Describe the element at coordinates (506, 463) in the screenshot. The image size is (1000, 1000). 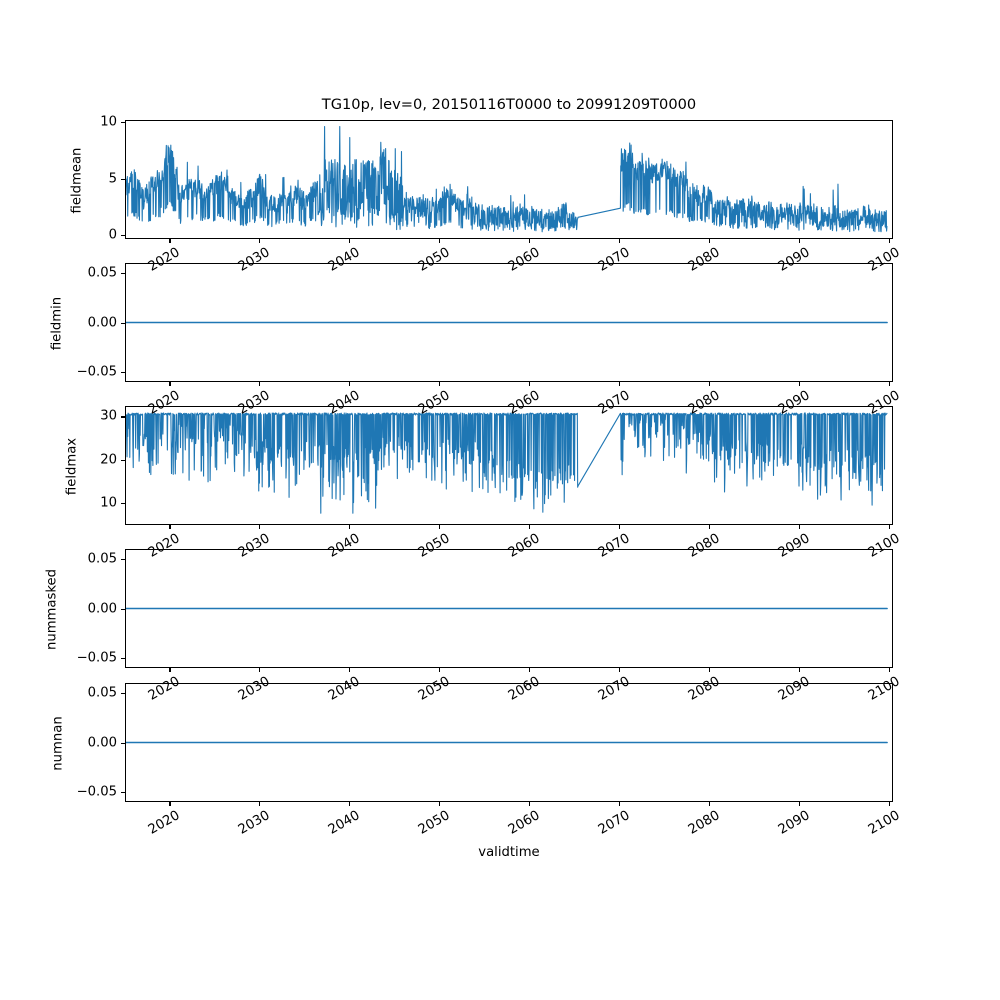
I see `series-path-fieldmax` at that location.